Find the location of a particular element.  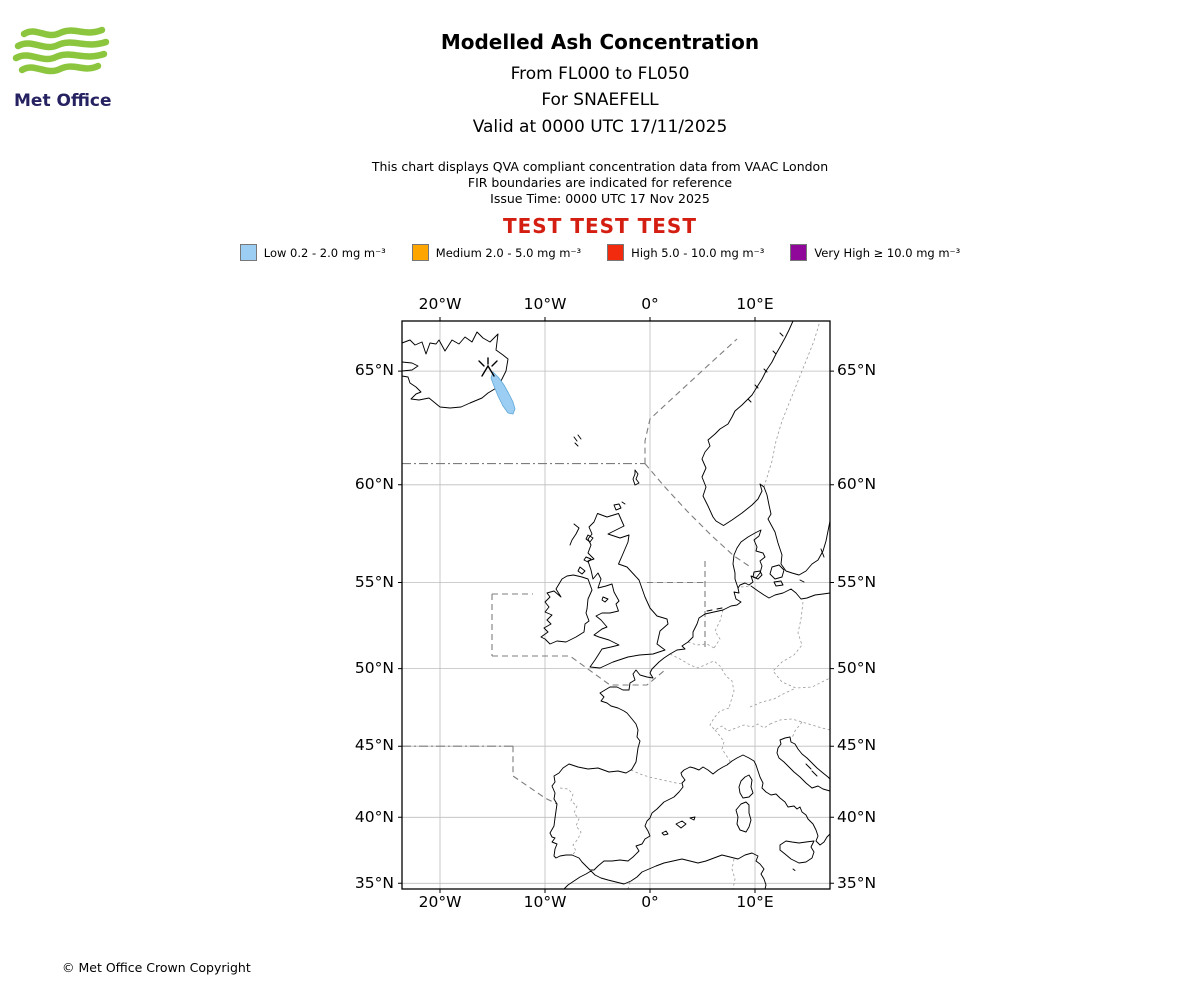

y-tick-left-55n: 55°N is located at coordinates (374, 582).